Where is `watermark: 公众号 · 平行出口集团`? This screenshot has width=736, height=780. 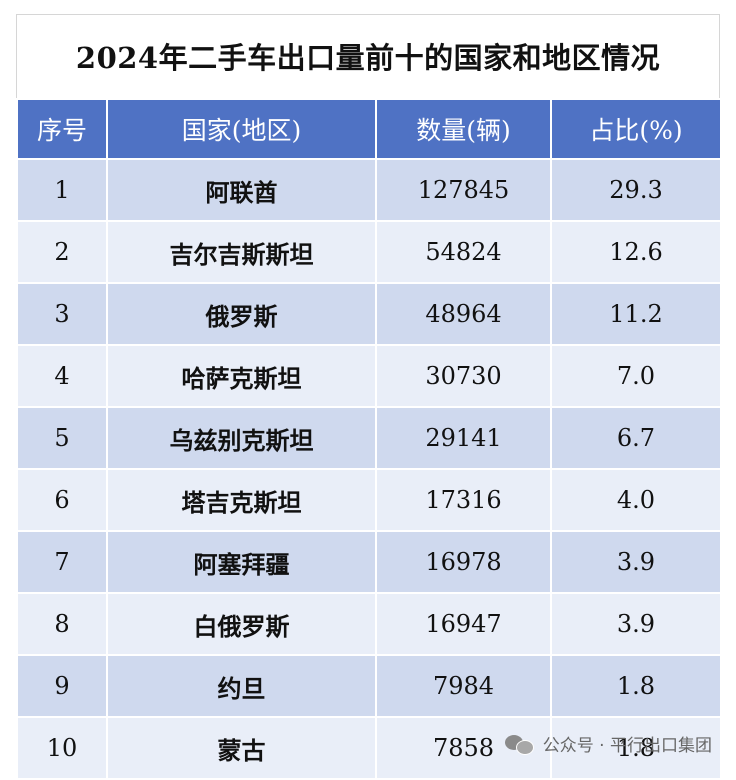 watermark: 公众号 · 平行出口集团 is located at coordinates (608, 743).